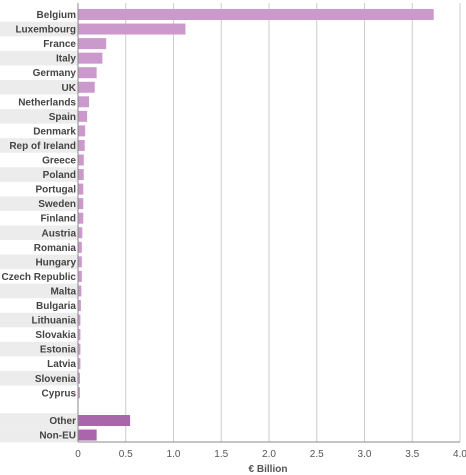 Image resolution: width=466 pixels, height=475 pixels. What do you see at coordinates (59, 233) in the screenshot?
I see `category-label: Austria` at bounding box center [59, 233].